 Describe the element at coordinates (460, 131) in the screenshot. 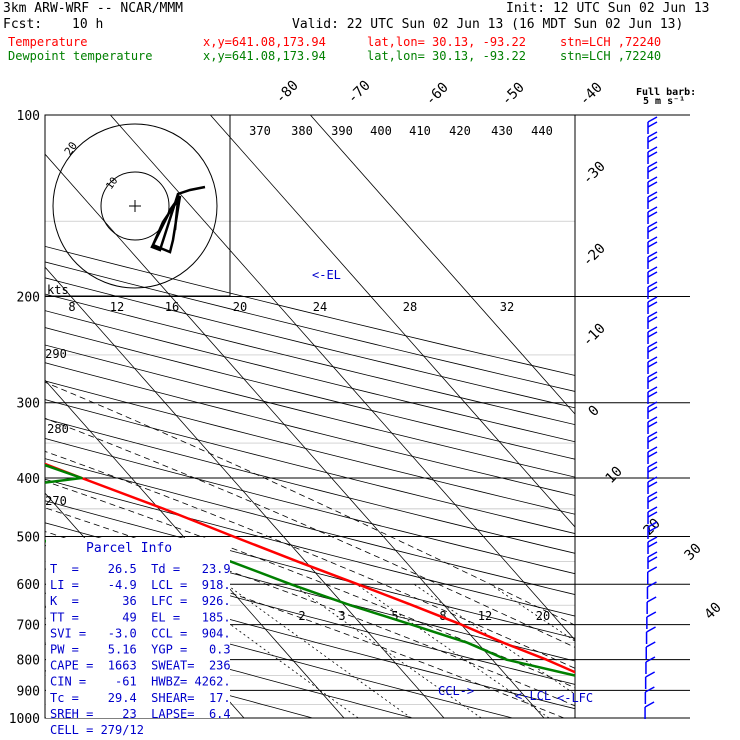

I see `theta-label: 420` at that location.